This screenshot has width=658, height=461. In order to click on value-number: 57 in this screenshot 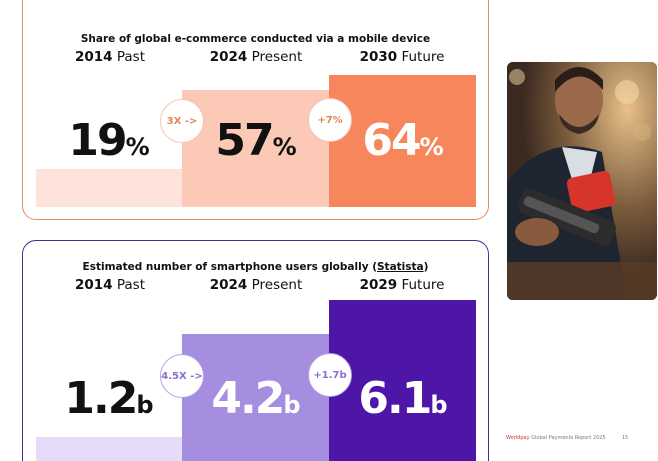, I will do `click(244, 140)`.